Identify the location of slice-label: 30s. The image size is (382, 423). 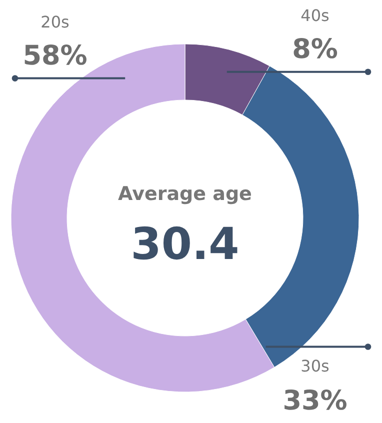
(315, 366).